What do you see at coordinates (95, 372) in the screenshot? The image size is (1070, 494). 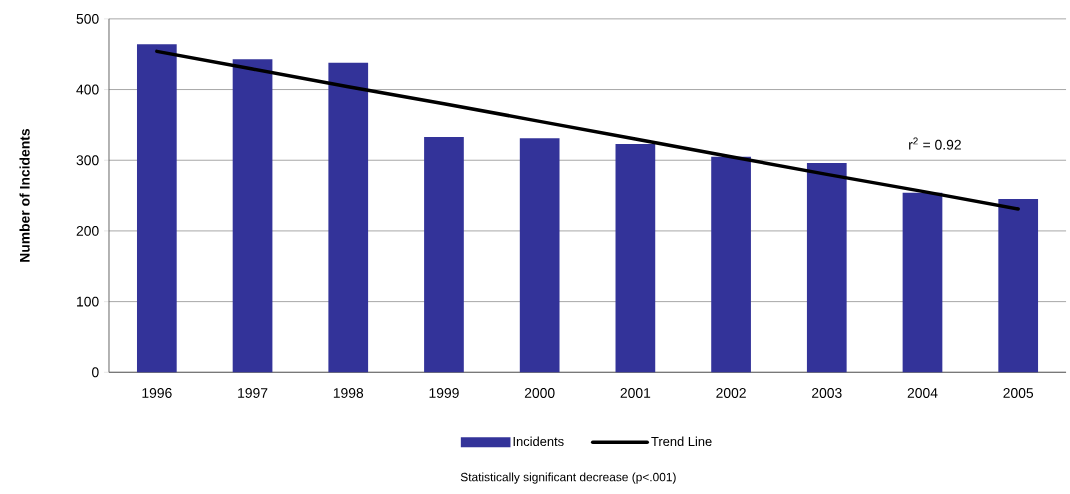 I see `y-tick-label: 0` at bounding box center [95, 372].